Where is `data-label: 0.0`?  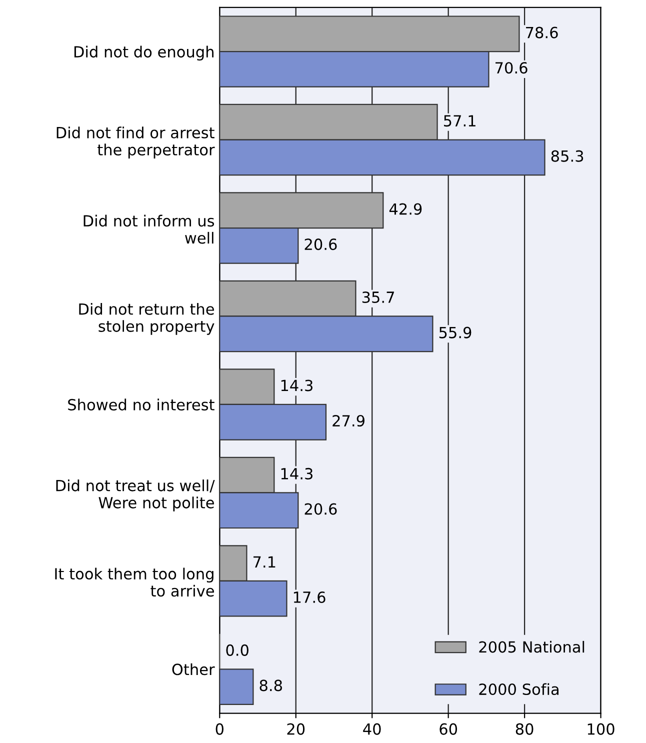 data-label: 0.0 is located at coordinates (237, 650).